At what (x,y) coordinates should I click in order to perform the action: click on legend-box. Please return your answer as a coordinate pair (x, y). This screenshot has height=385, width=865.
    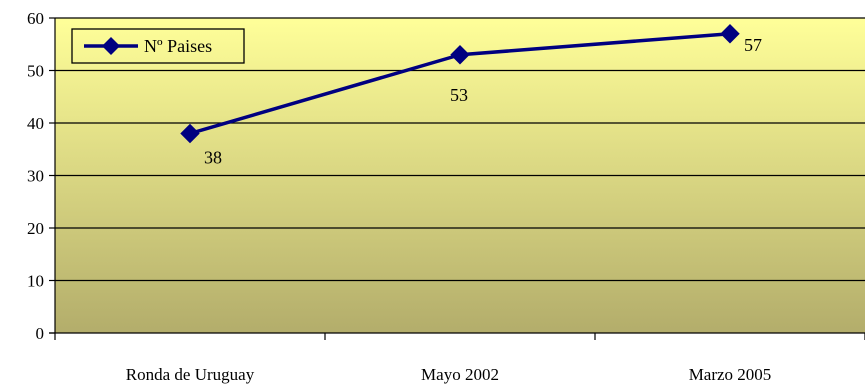
    Looking at the image, I should click on (158, 46).